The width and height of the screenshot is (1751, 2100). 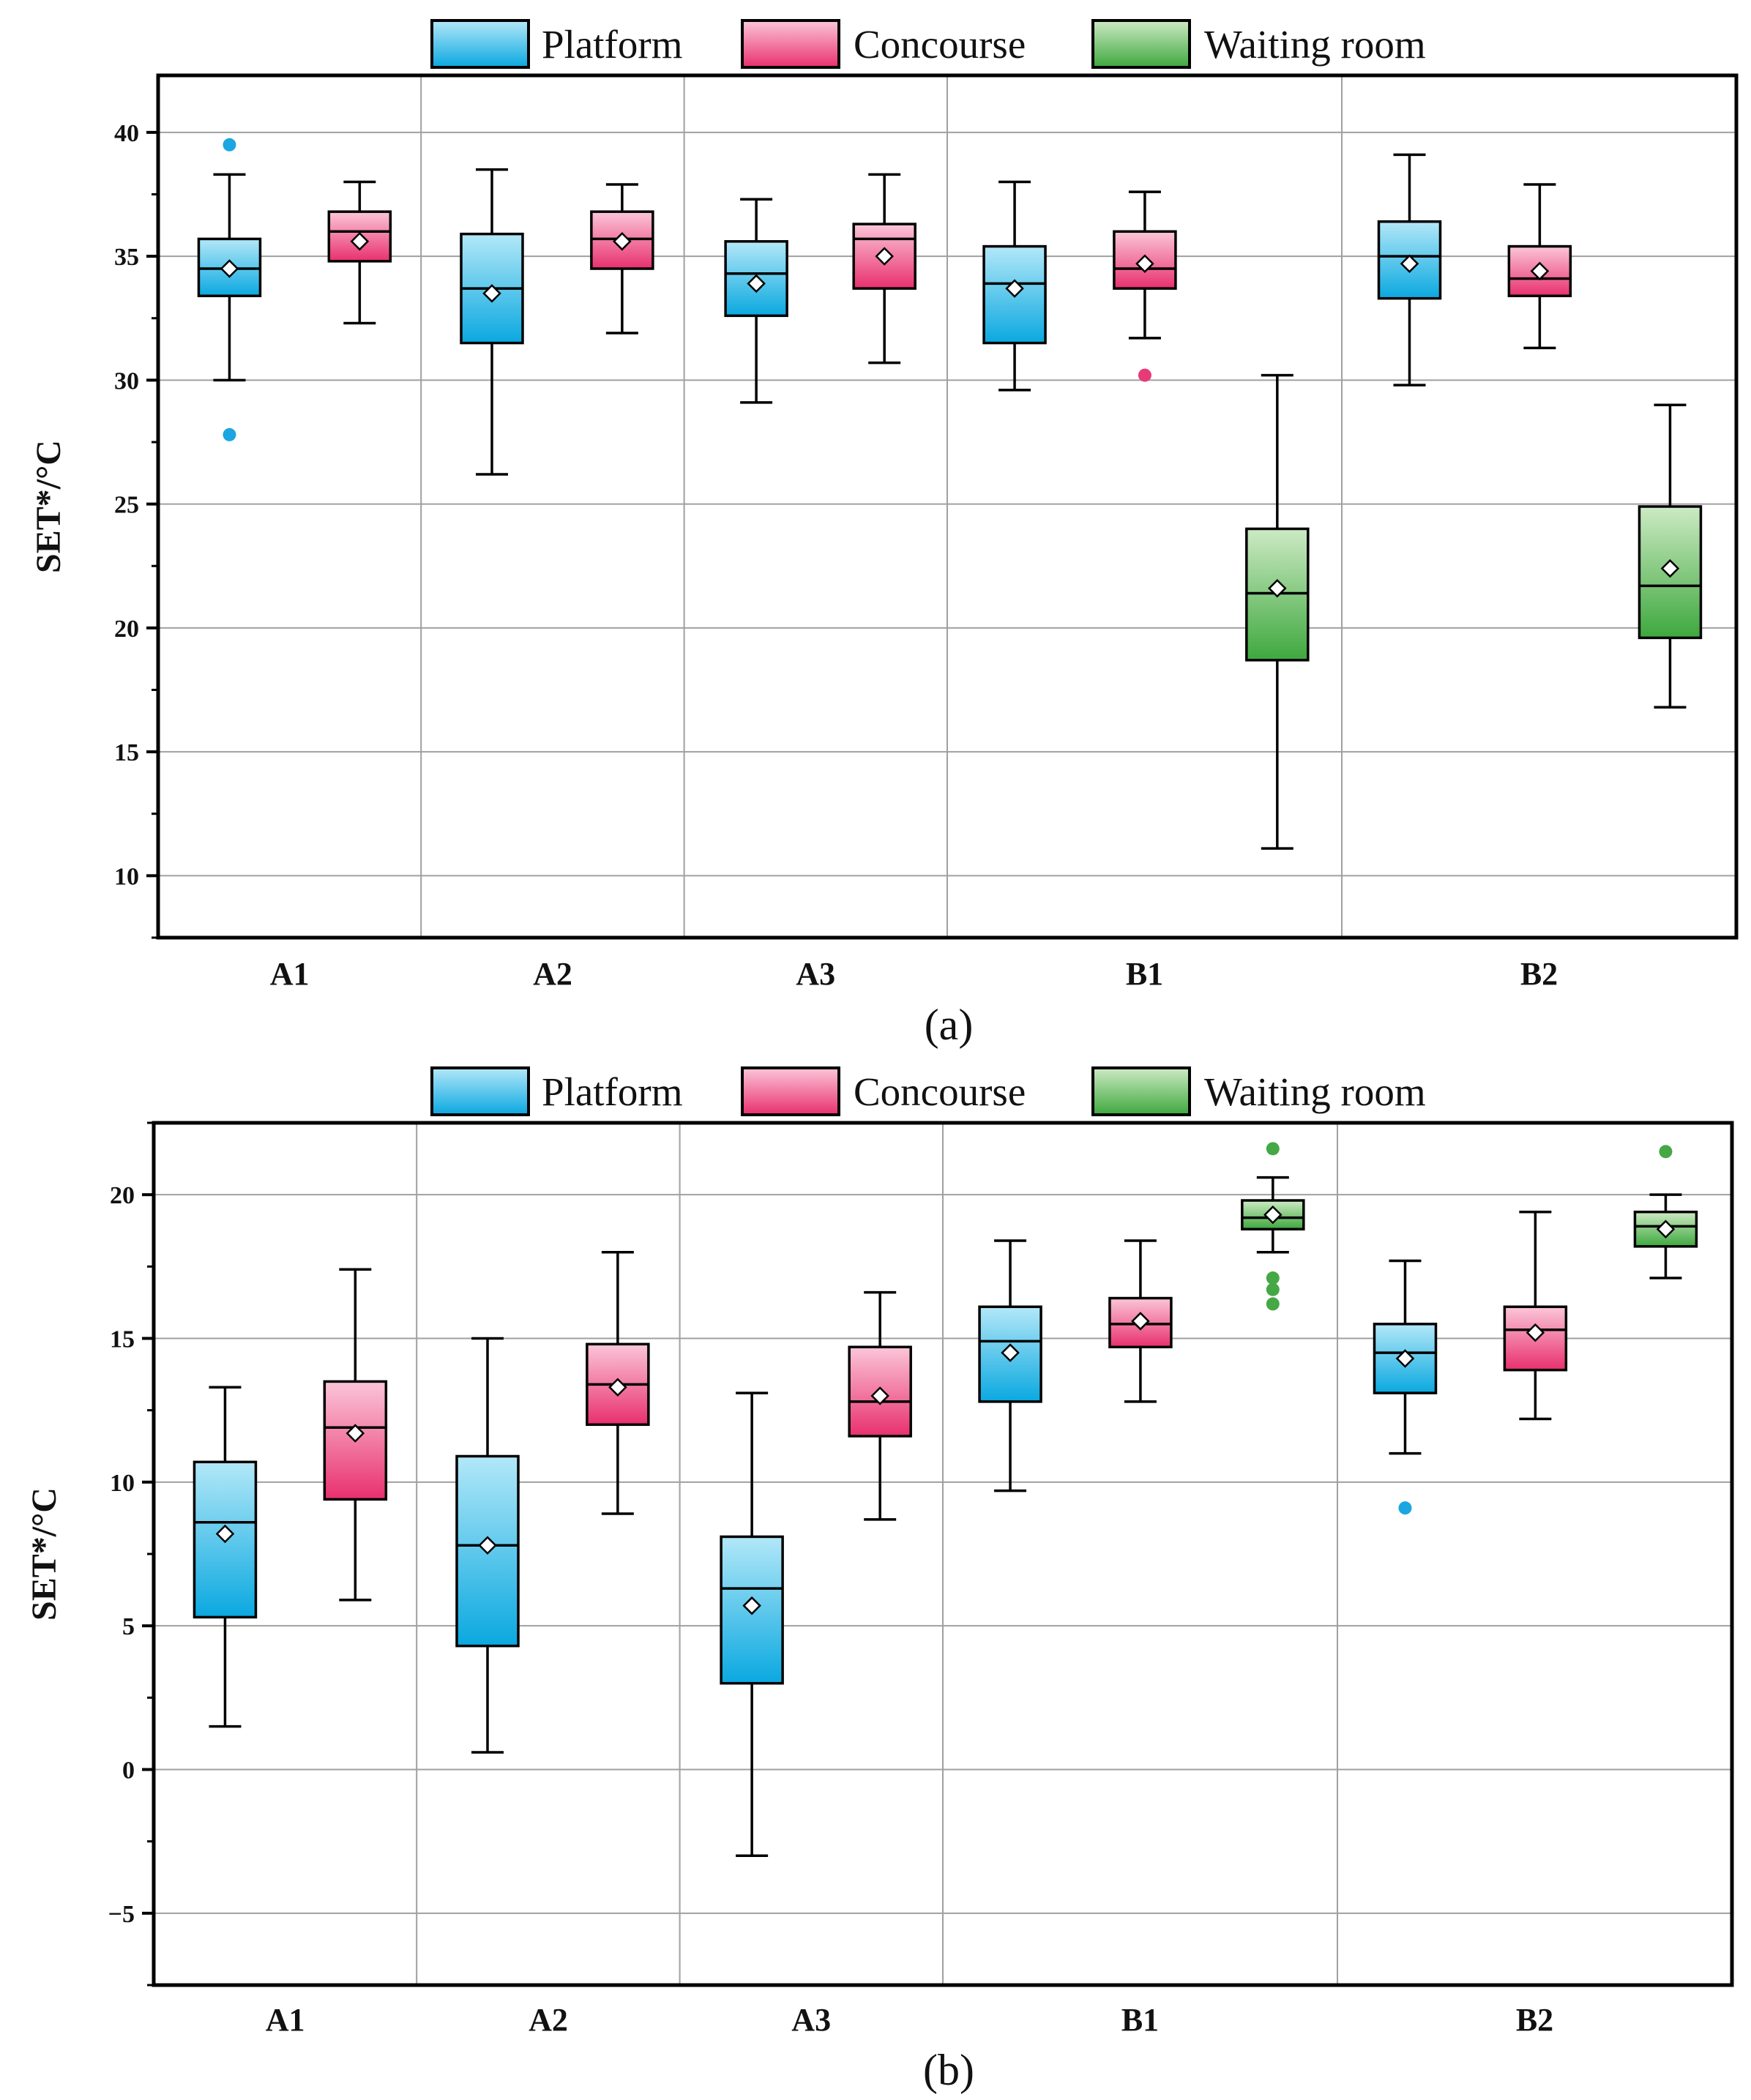 I want to click on y-tick-label: 15, so click(x=127, y=753).